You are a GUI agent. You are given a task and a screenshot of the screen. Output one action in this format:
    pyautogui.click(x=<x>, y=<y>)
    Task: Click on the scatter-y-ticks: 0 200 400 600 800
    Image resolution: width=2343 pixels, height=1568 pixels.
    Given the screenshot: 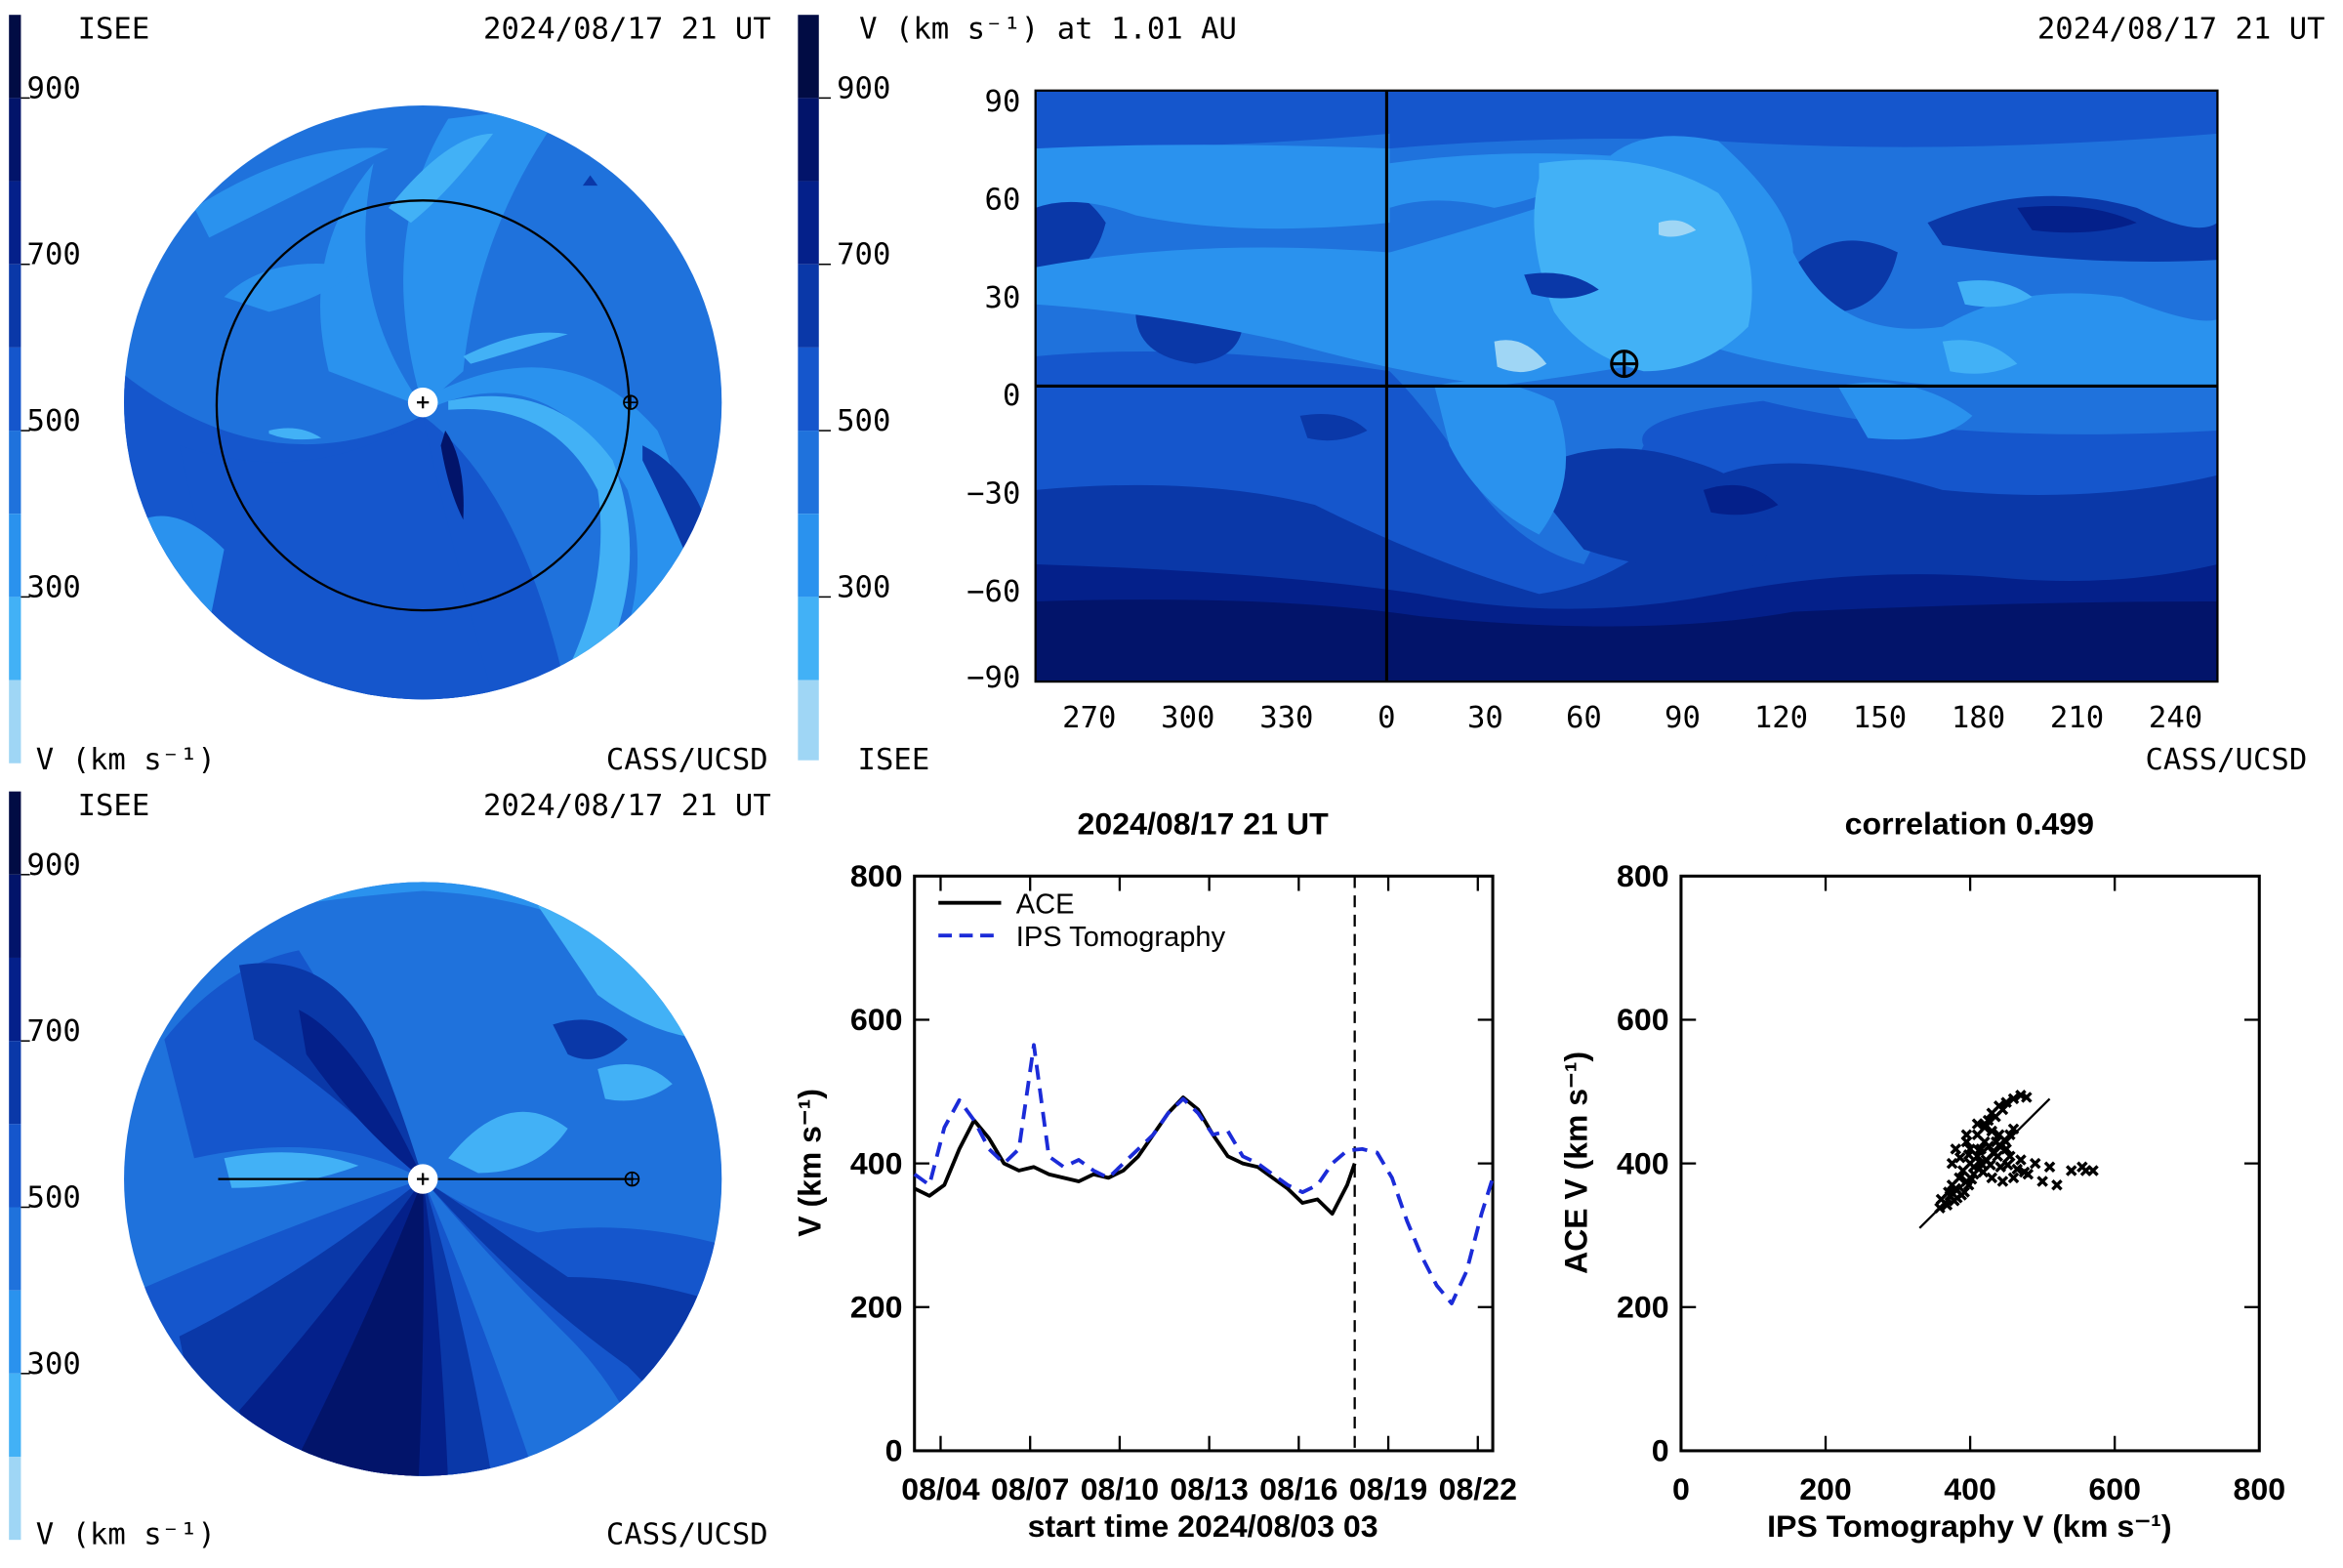 What is the action you would take?
    pyautogui.click(x=1643, y=1162)
    